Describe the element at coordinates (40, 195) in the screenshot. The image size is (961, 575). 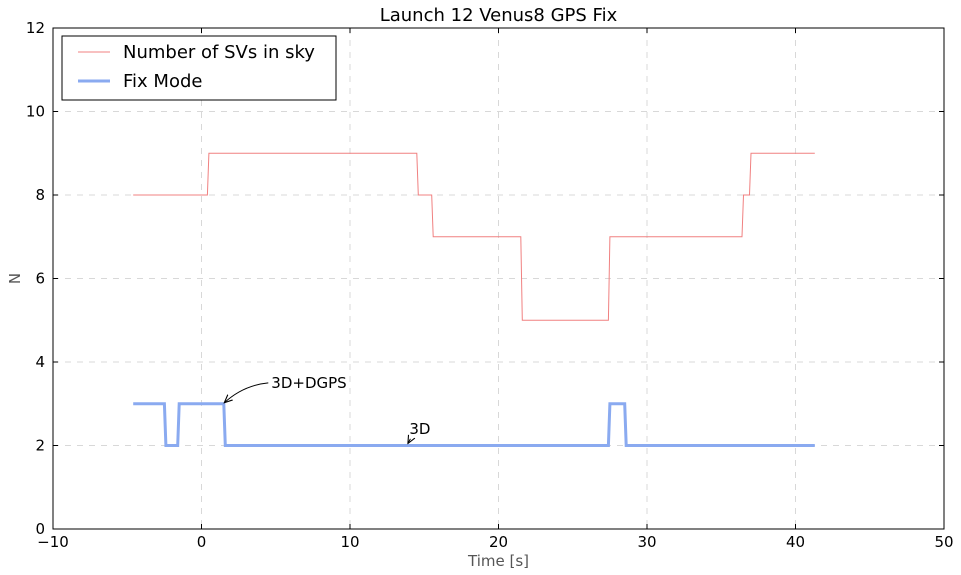
I see `y-tick-label: 8` at that location.